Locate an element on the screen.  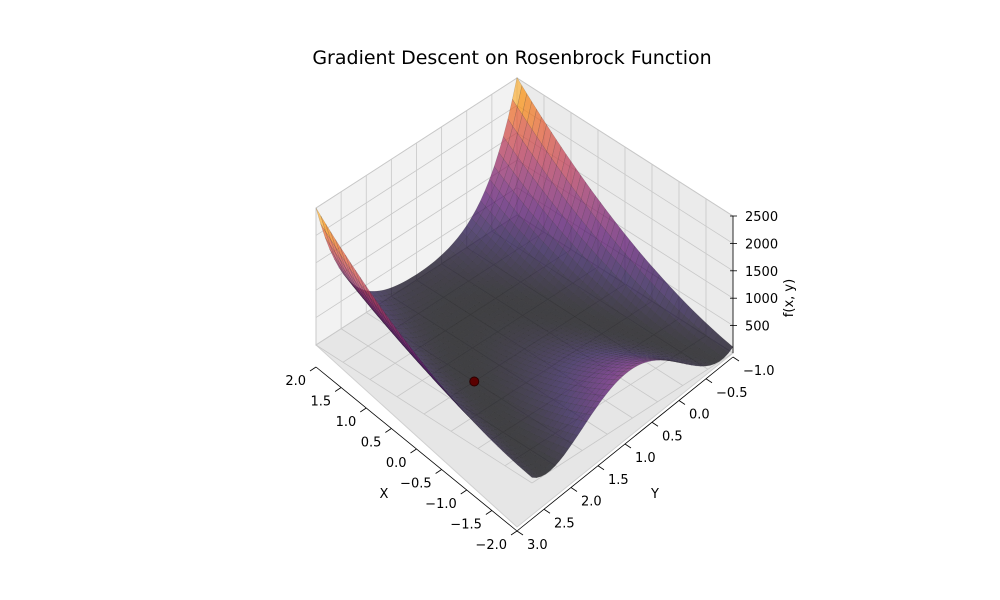
x-tick-label: −1.0 is located at coordinates (441, 504).